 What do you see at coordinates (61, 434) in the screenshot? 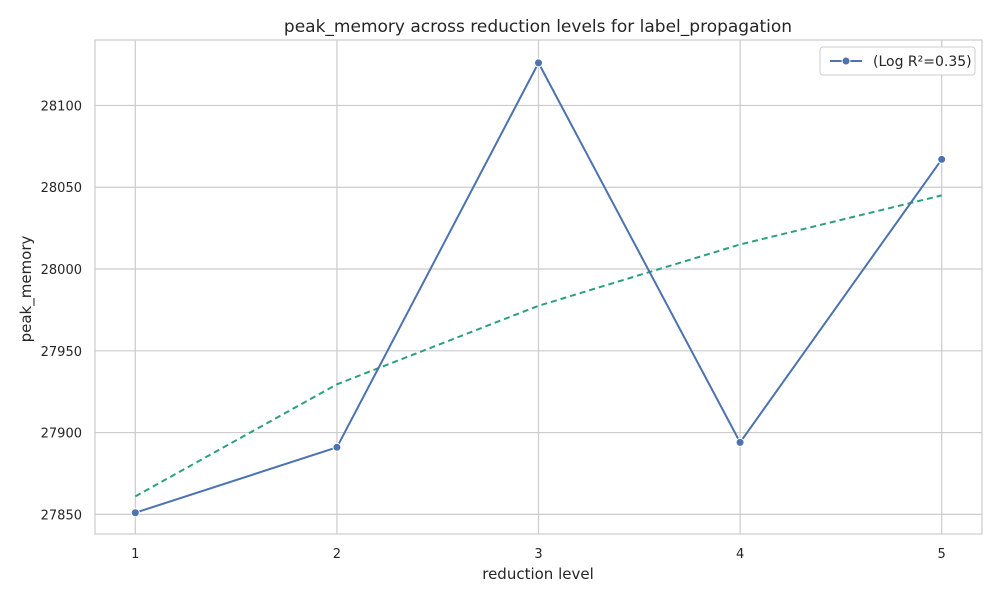
I see `y-tick-label: 27900` at bounding box center [61, 434].